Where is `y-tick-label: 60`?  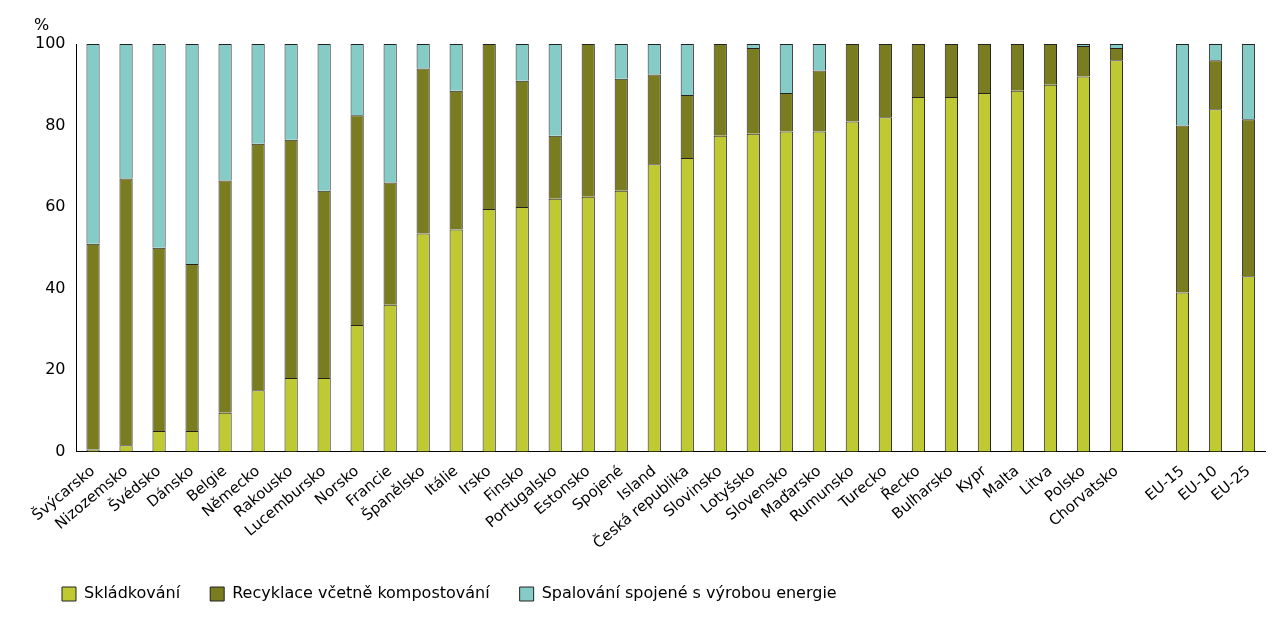 y-tick-label: 60 is located at coordinates (55, 206).